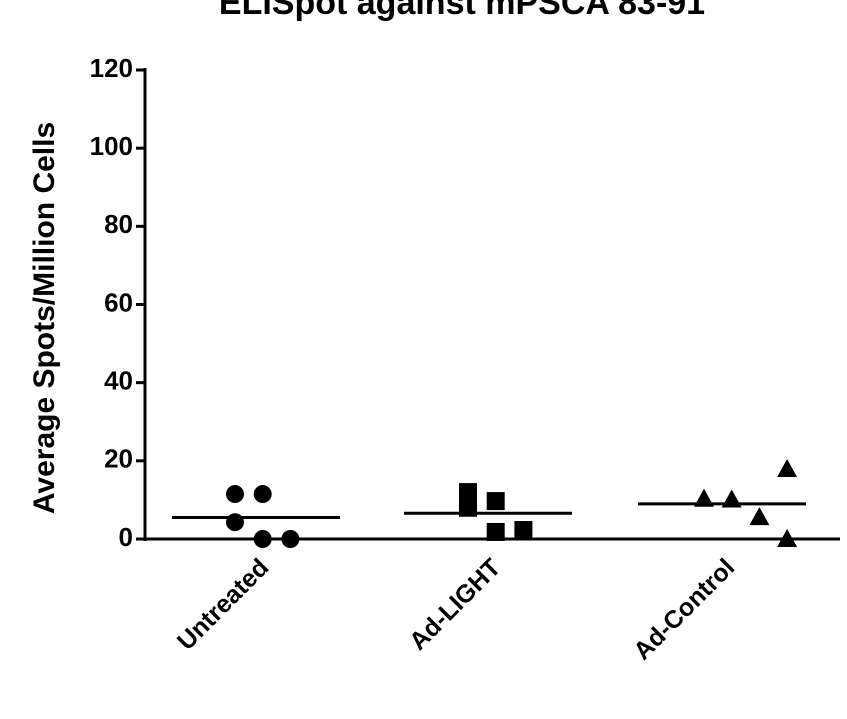 This screenshot has height=719, width=847. Describe the element at coordinates (455, 604) in the screenshot. I see `x-tick-label: Ad-LIGHT` at that location.